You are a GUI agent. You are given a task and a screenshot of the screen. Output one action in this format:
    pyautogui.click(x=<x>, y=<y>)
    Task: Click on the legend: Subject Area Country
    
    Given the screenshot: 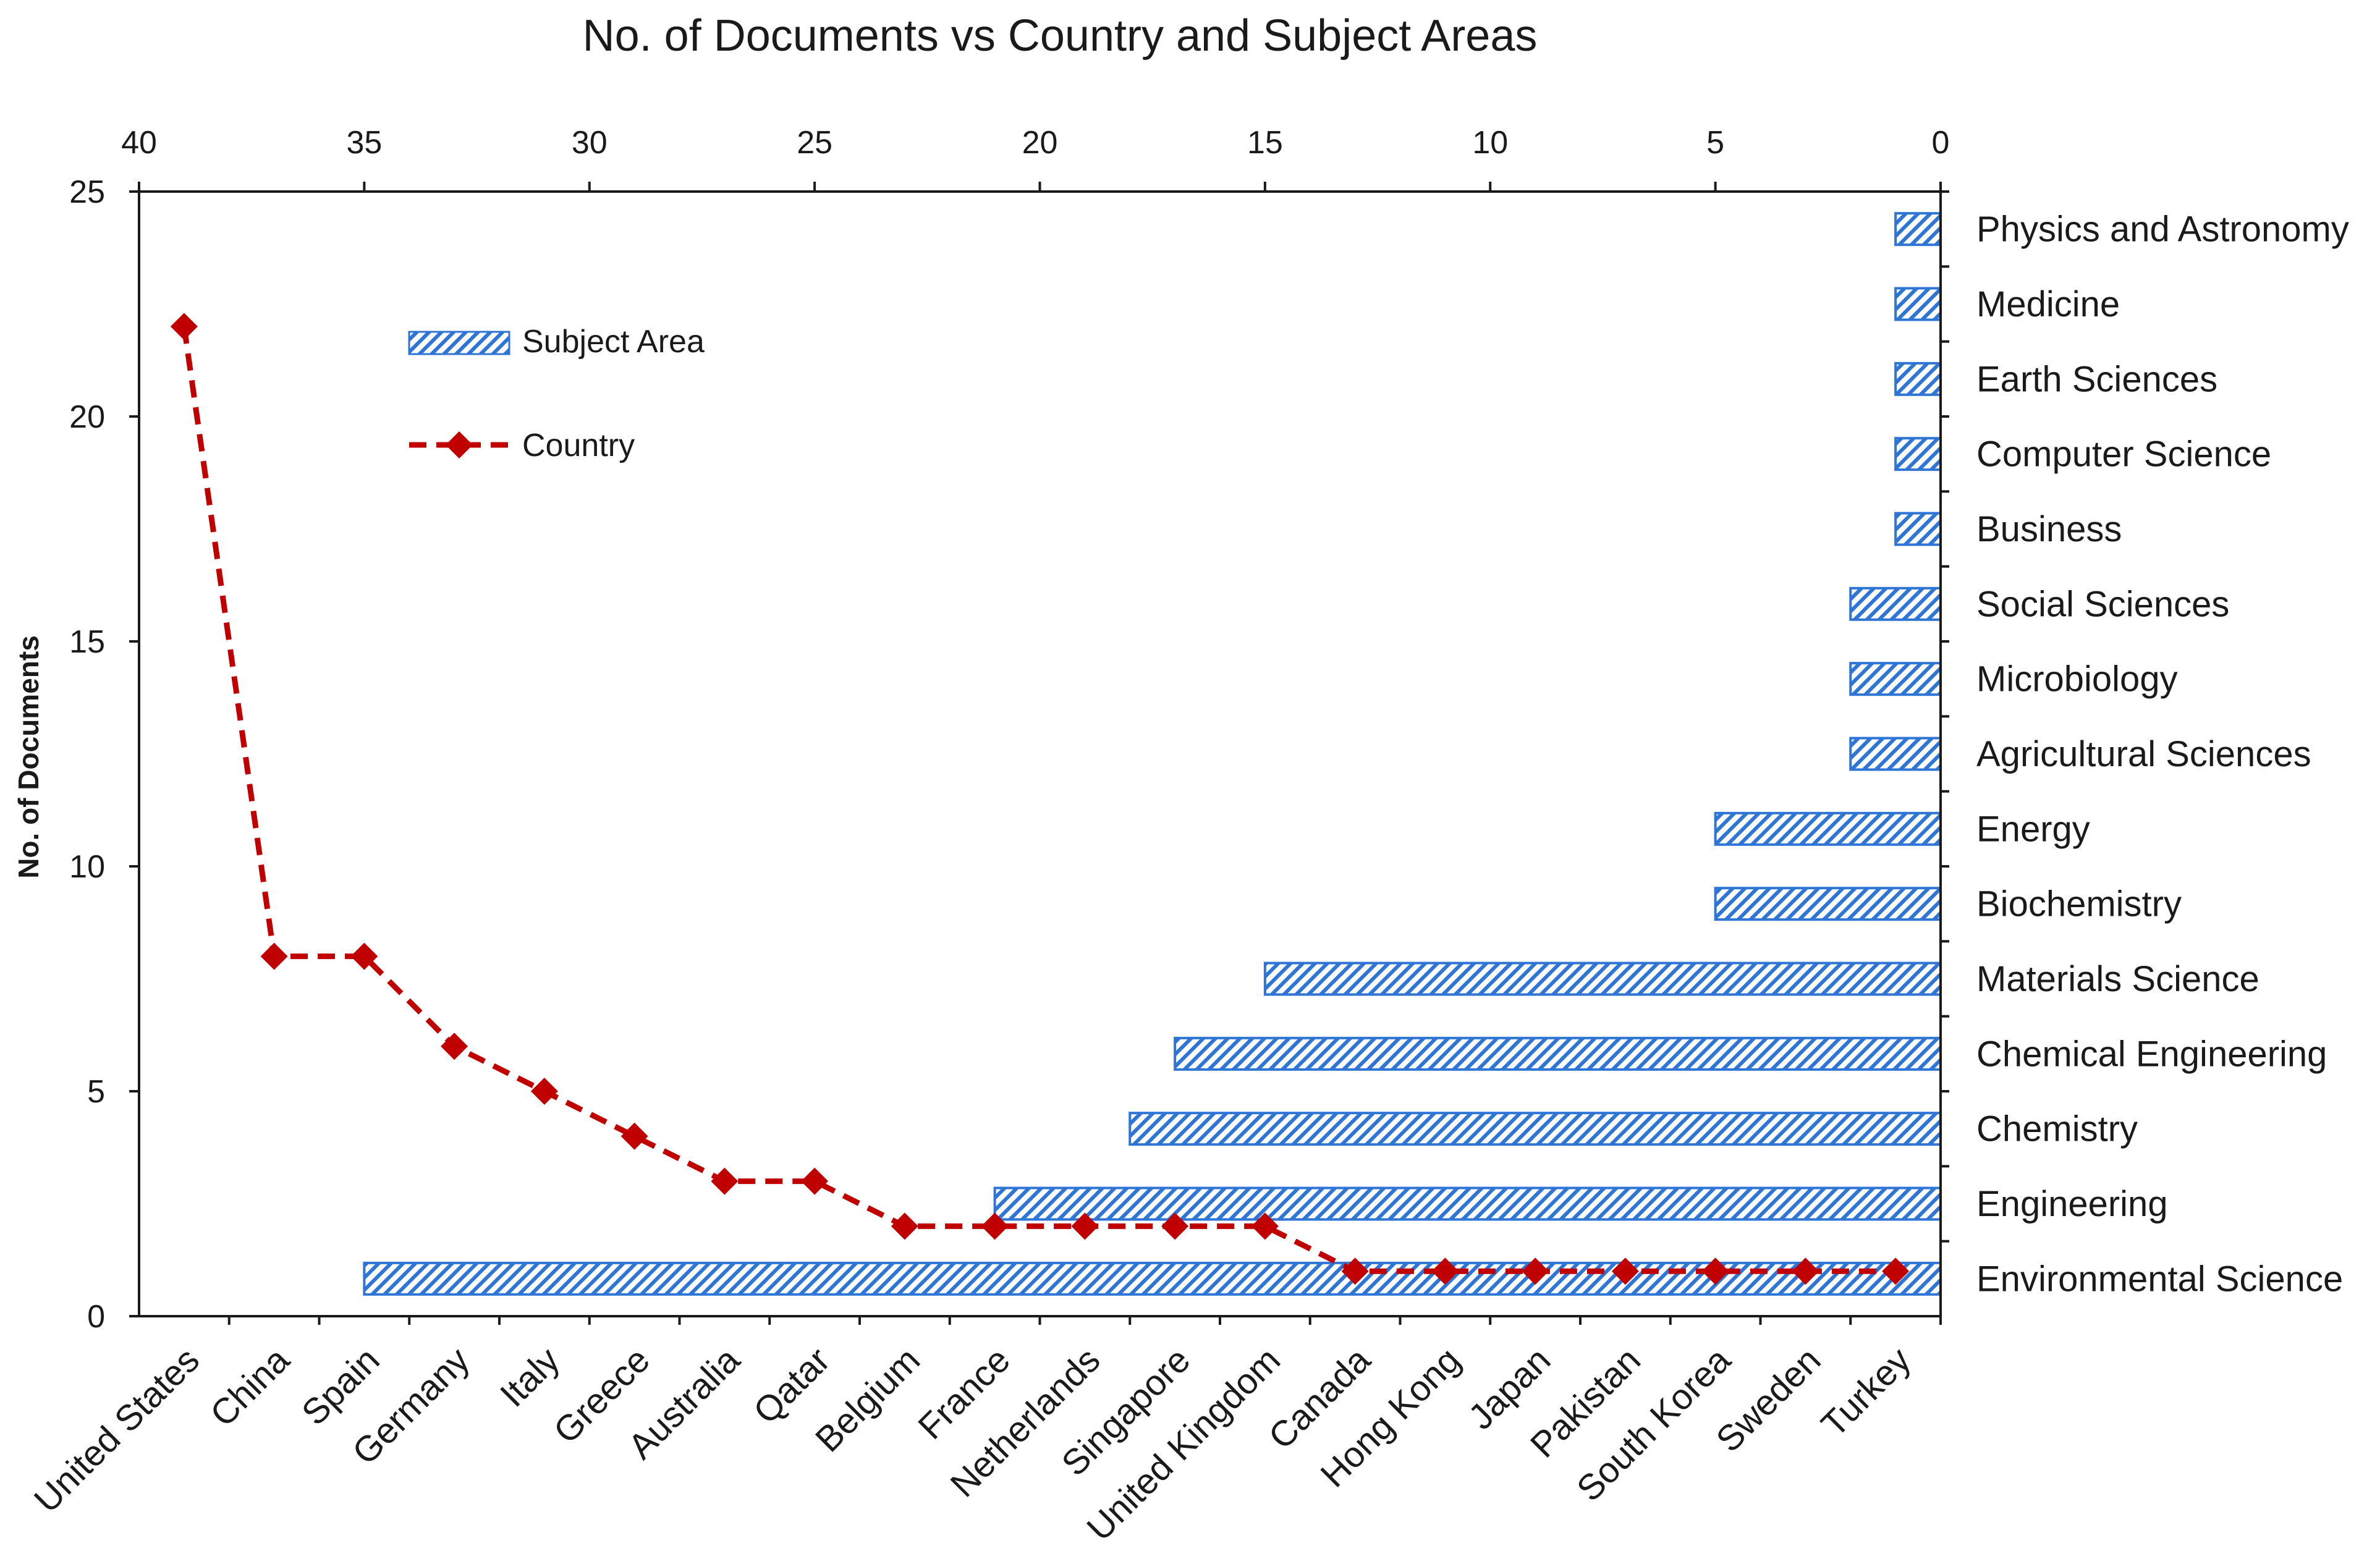 What is the action you would take?
    pyautogui.click(x=556, y=393)
    